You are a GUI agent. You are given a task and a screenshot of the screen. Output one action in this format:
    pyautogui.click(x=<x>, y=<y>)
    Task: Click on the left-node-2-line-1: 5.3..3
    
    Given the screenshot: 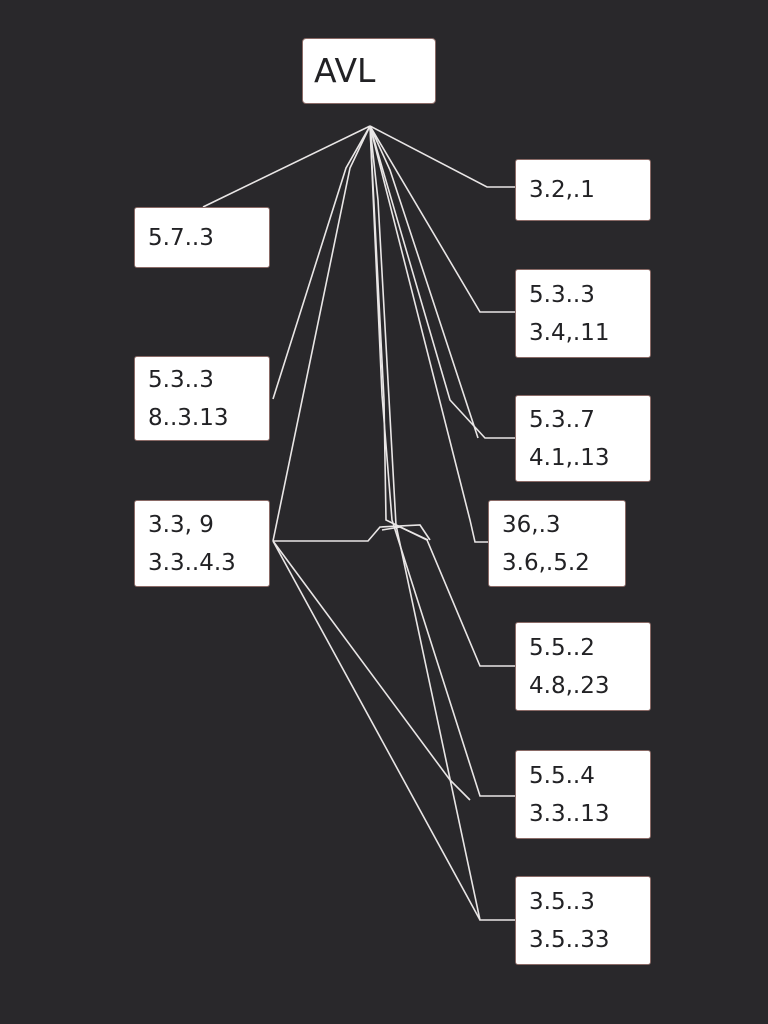 What is the action you would take?
    pyautogui.click(x=181, y=379)
    